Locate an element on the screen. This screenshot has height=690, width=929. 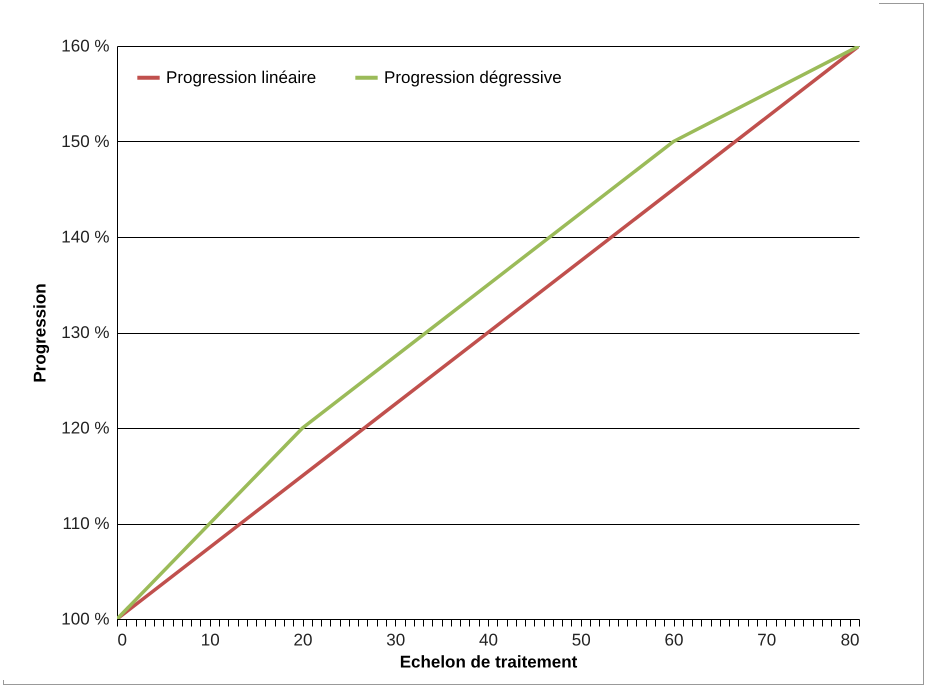
x-tick-label: 70 is located at coordinates (766, 640).